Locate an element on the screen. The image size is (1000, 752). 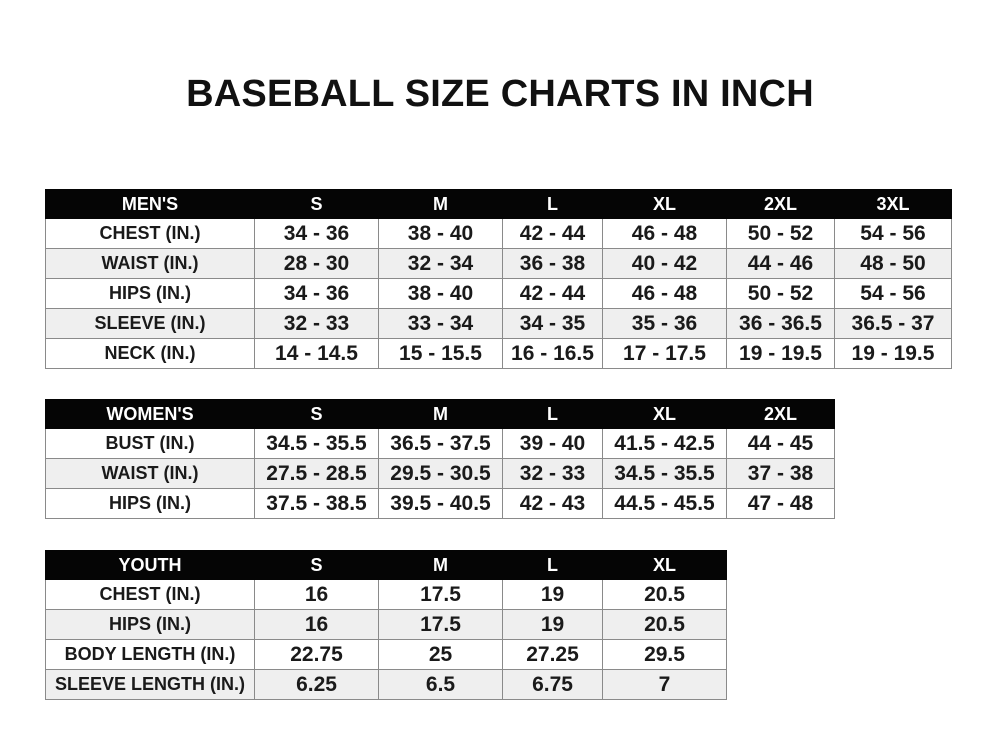
size-value: 7 is located at coordinates (664, 684).